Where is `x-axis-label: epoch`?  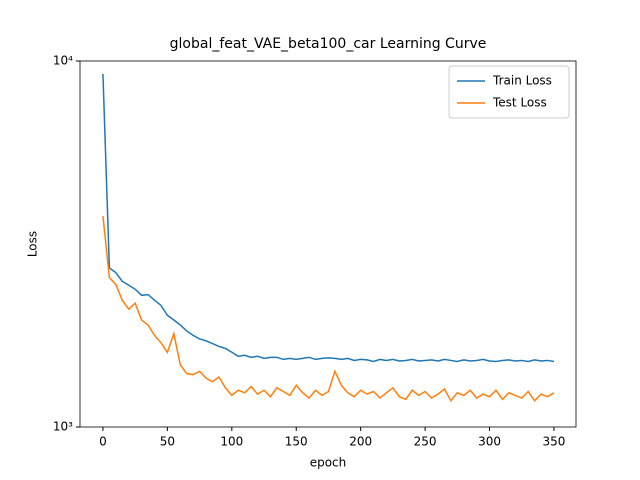 x-axis-label: epoch is located at coordinates (328, 463).